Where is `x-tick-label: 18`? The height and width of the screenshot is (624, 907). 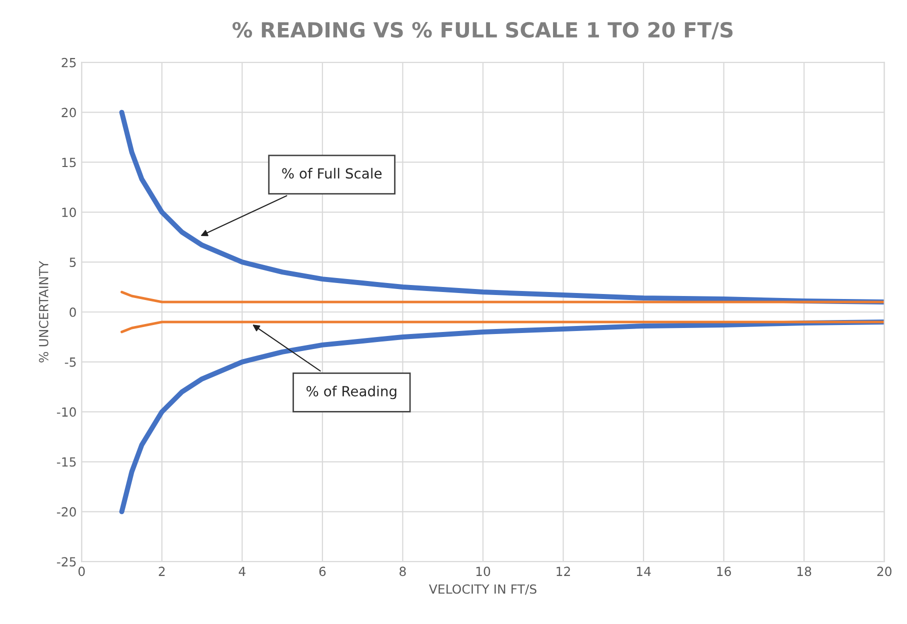 x-tick-label: 18 is located at coordinates (804, 571).